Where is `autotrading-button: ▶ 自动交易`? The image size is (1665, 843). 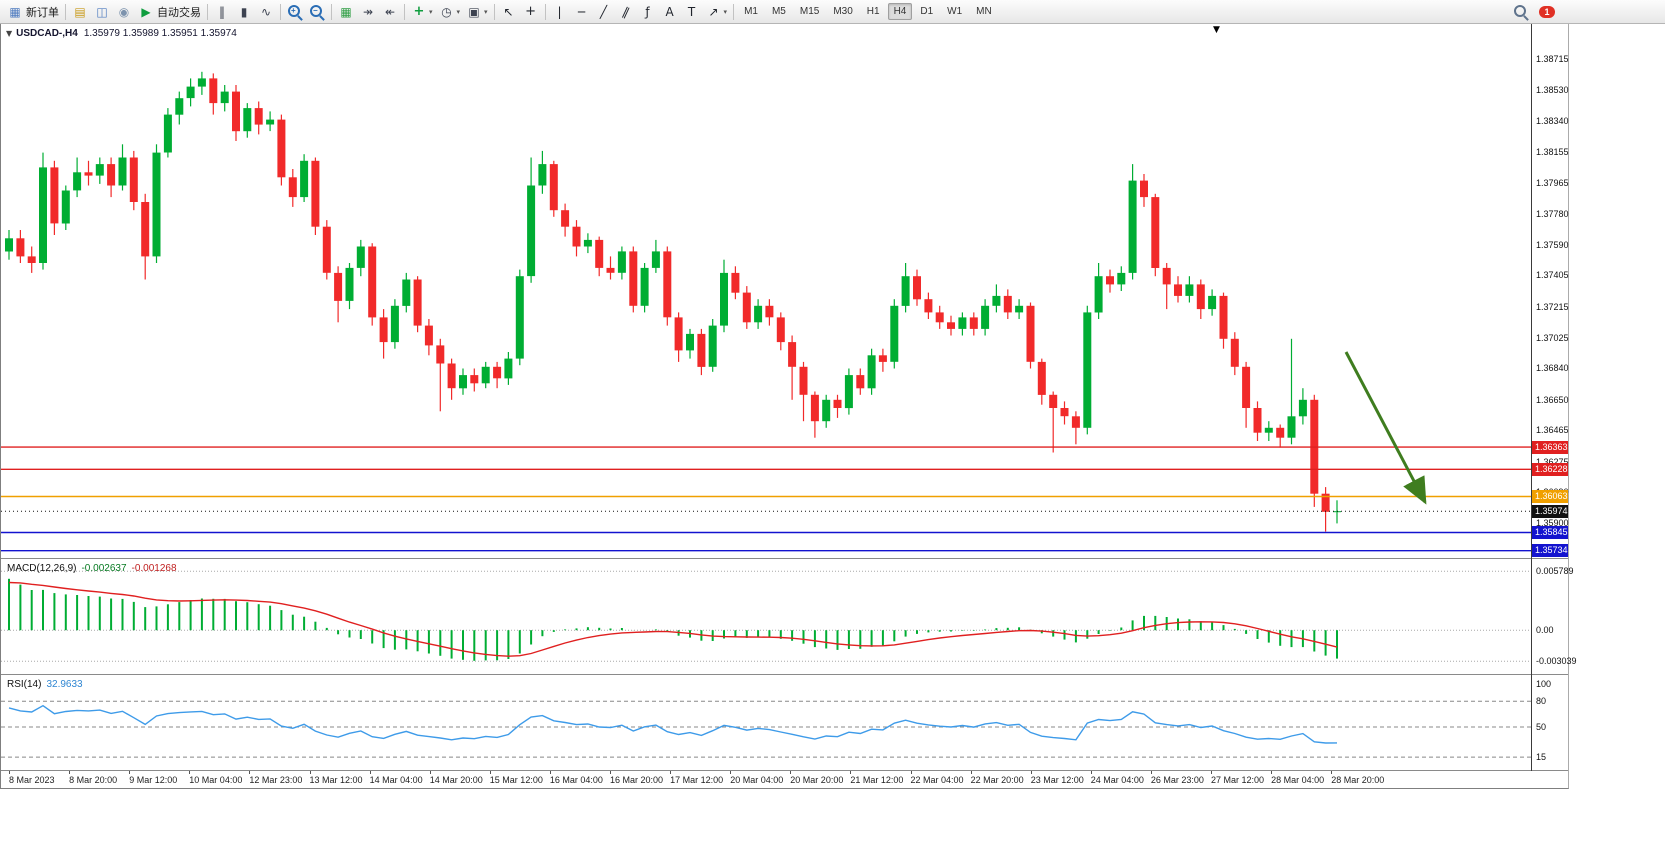 autotrading-button: ▶ 自动交易 is located at coordinates (169, 12).